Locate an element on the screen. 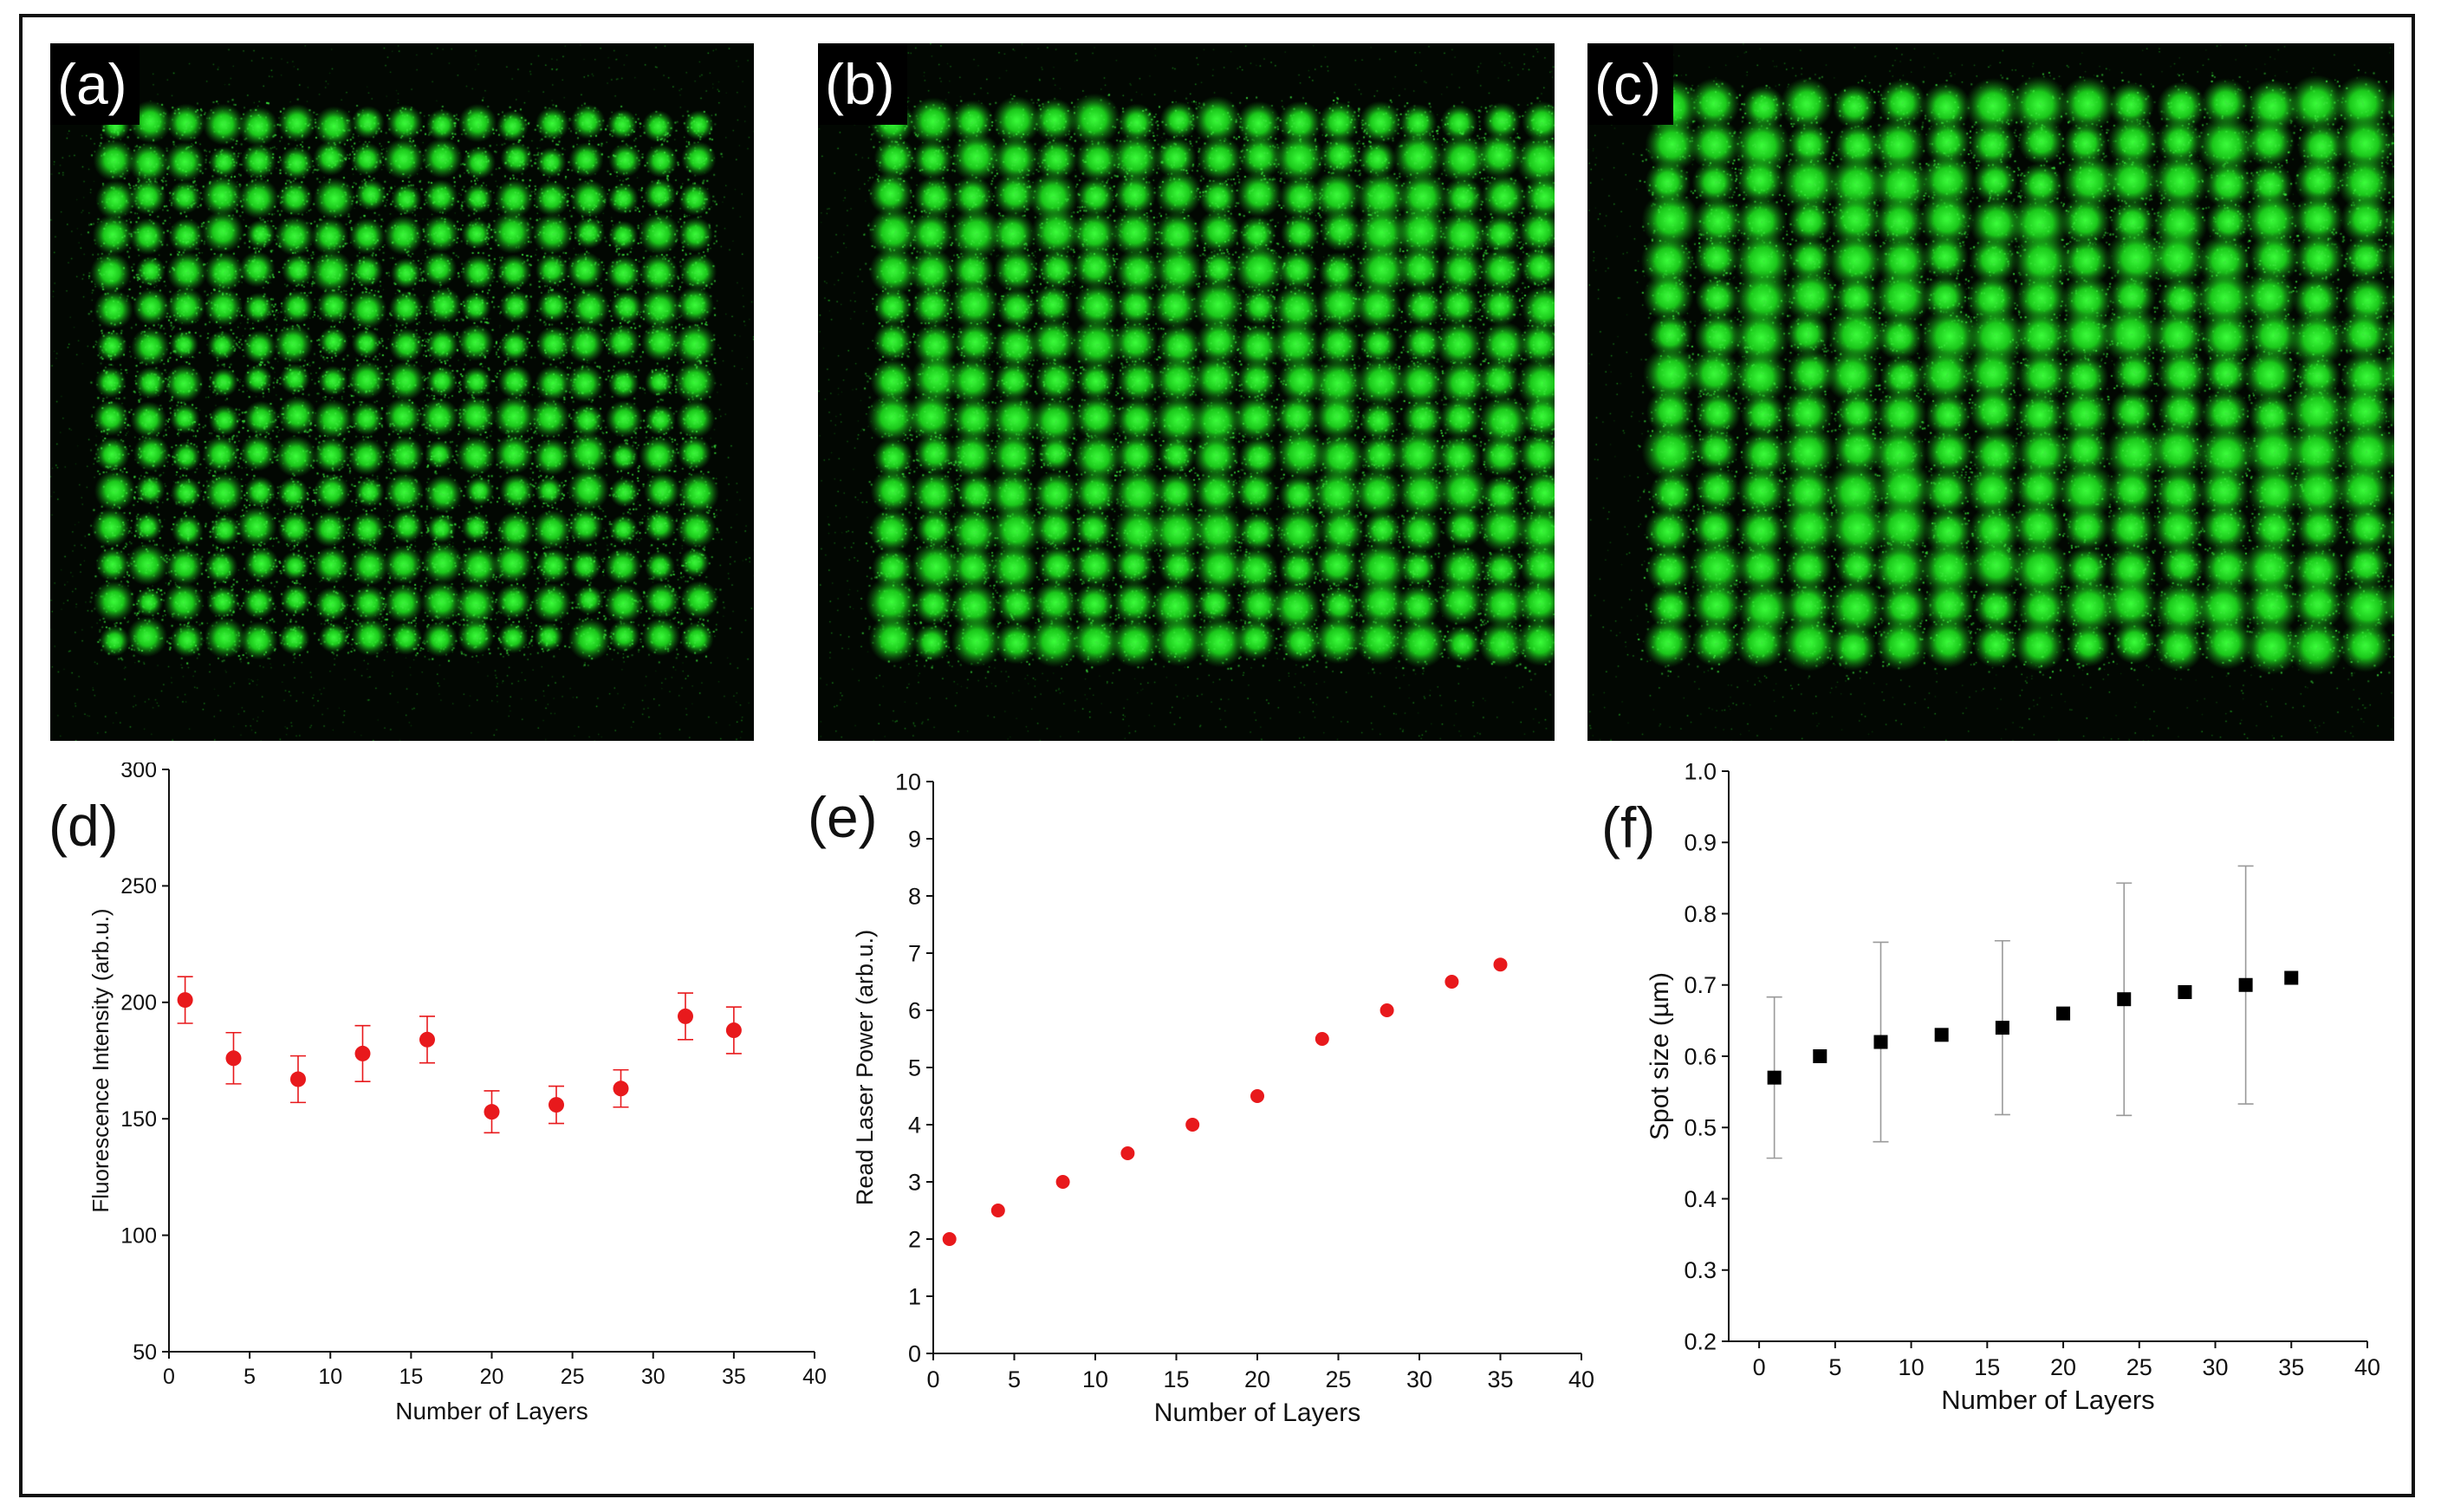  y-tick-label: 1.0 is located at coordinates (1700, 771).